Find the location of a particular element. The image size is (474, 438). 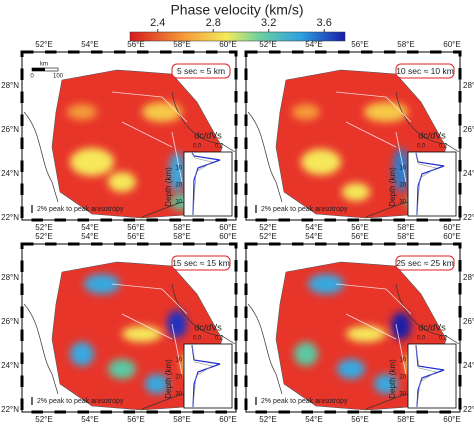

panel-label: 5 sec ≈ 5 km is located at coordinates (201, 71).